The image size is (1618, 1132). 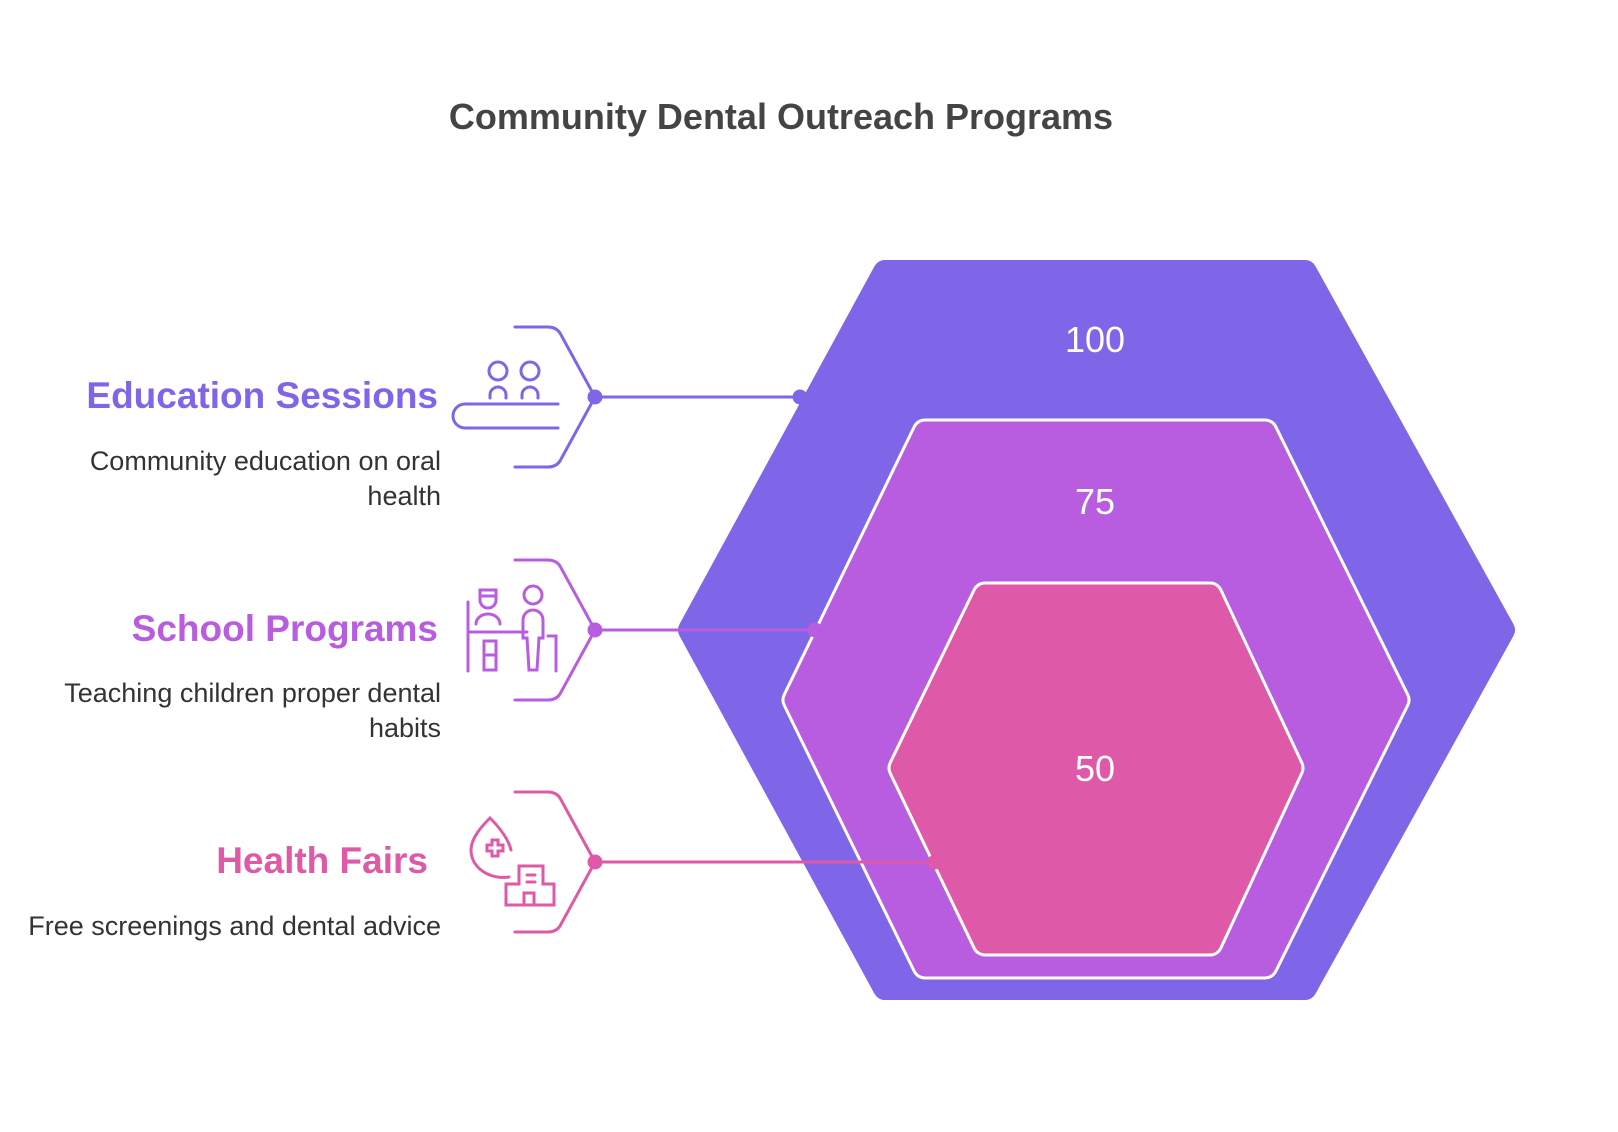 What do you see at coordinates (252, 710) in the screenshot?
I see `description-school-programs: Teaching children proper dental habits` at bounding box center [252, 710].